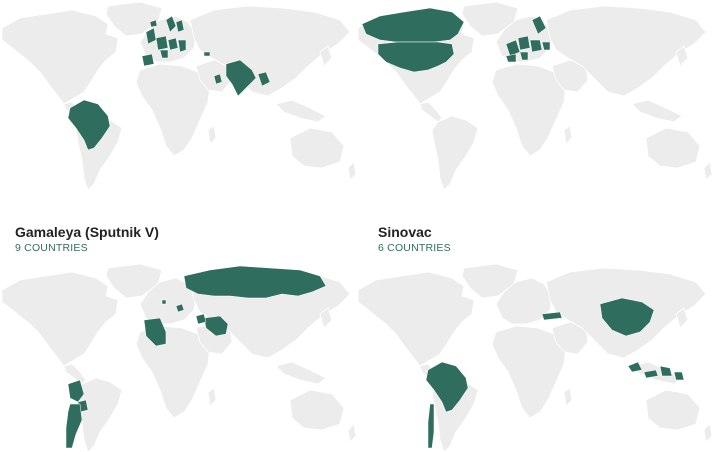 The width and height of the screenshot is (712, 452). Describe the element at coordinates (405, 232) in the screenshot. I see `panel-title: Sinovac` at that location.